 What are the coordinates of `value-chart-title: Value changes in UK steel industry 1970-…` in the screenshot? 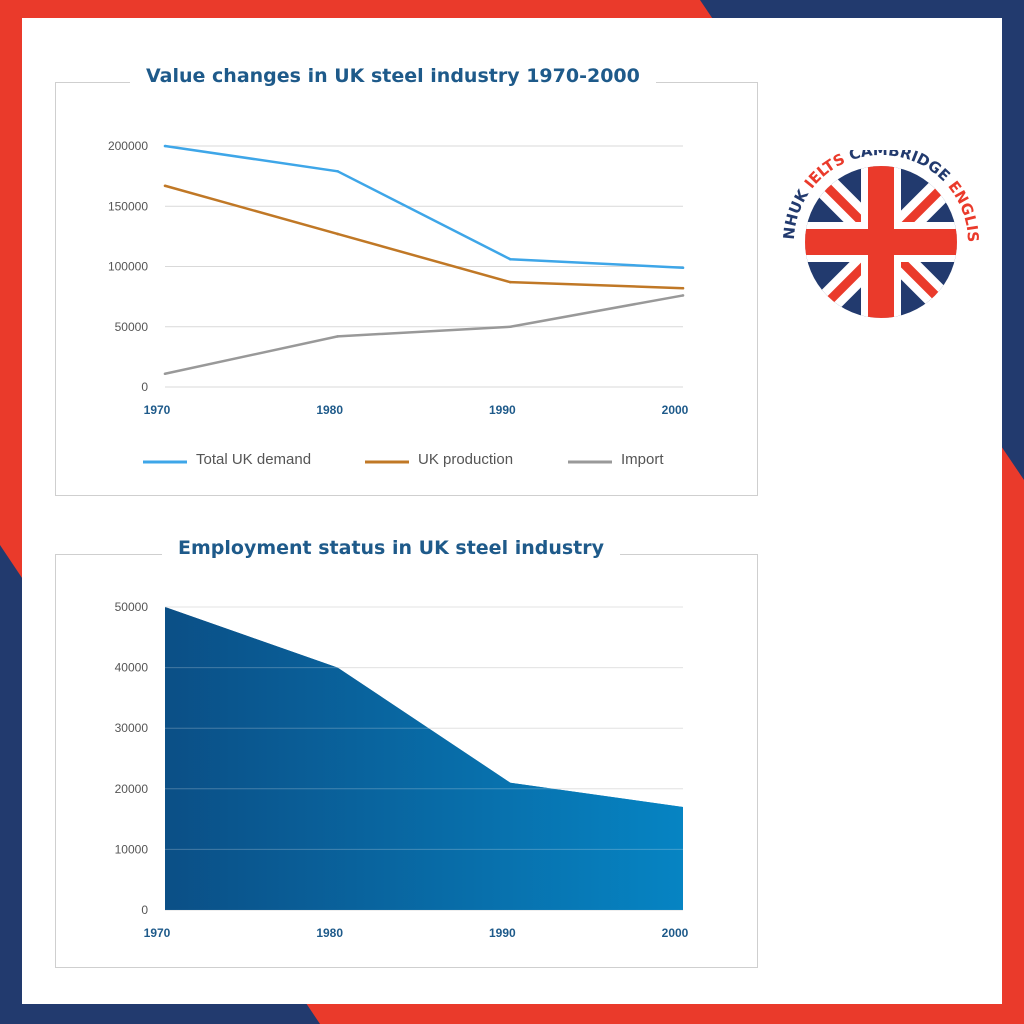 It's located at (393, 76).